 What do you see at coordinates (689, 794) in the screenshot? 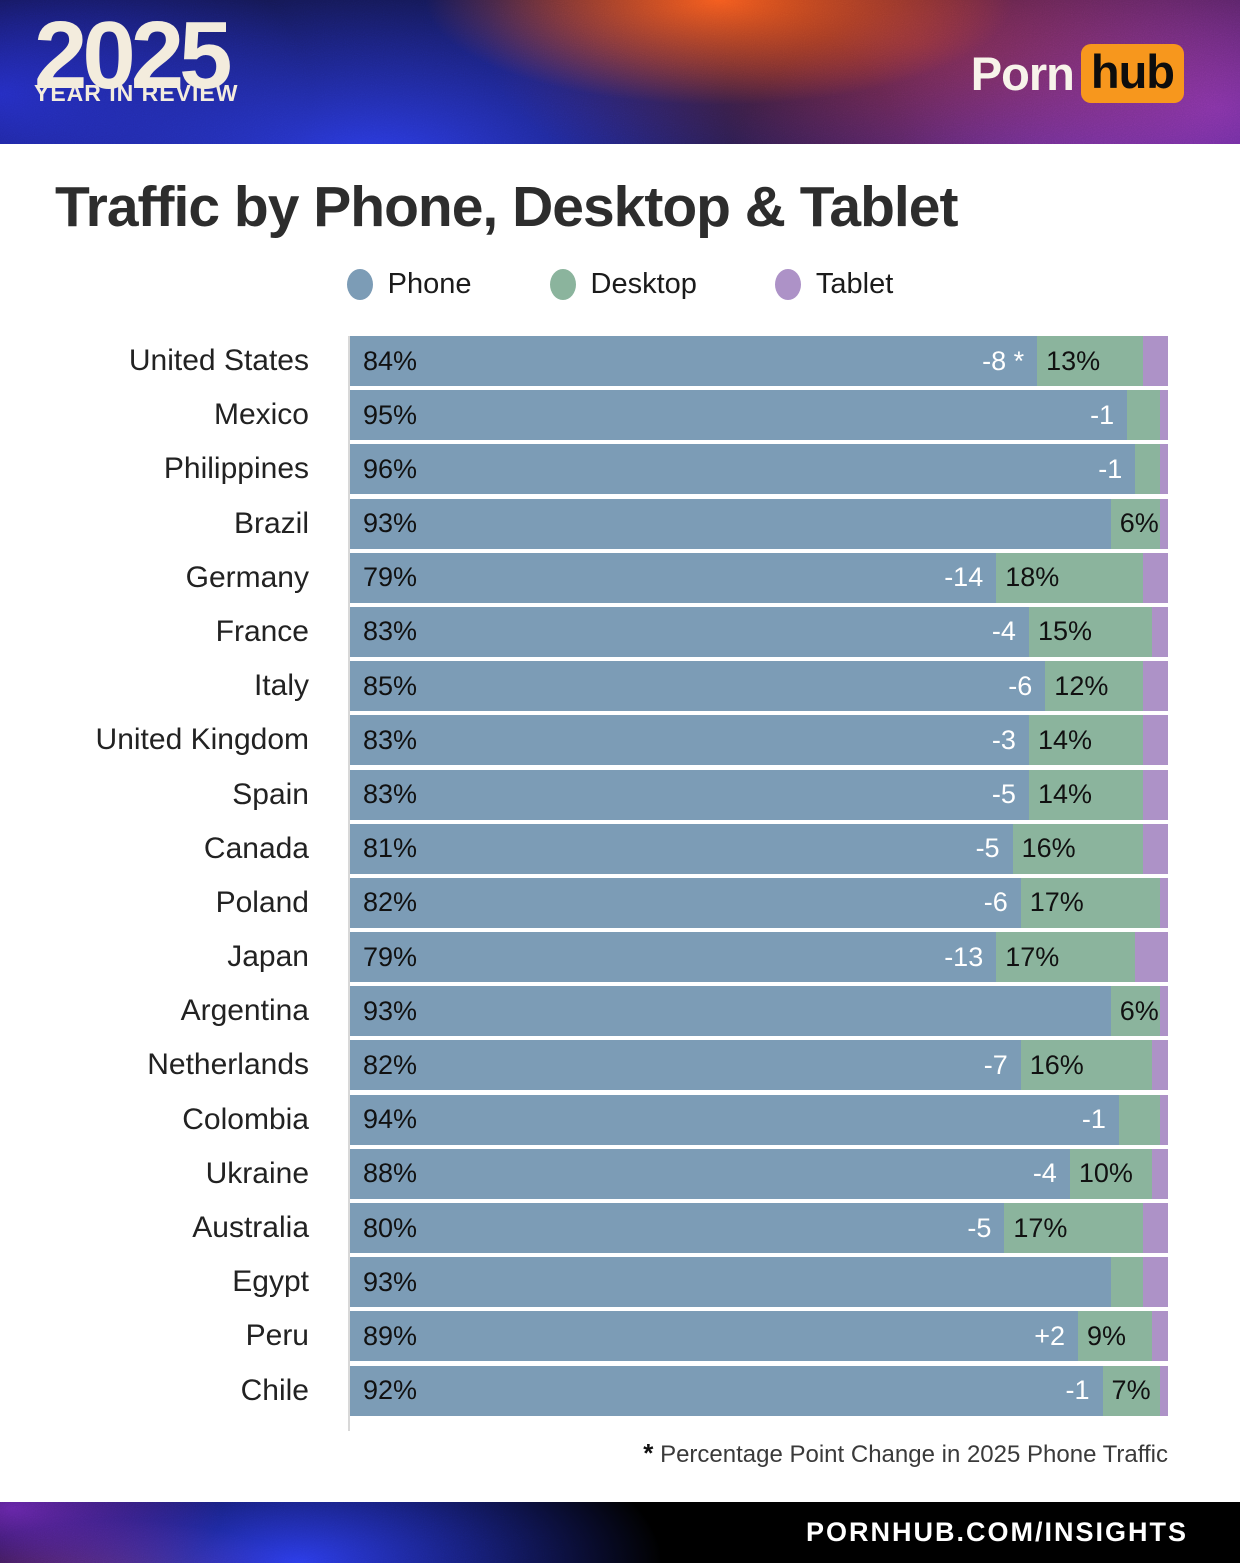
I see `phone-segment: 83% -5` at bounding box center [689, 794].